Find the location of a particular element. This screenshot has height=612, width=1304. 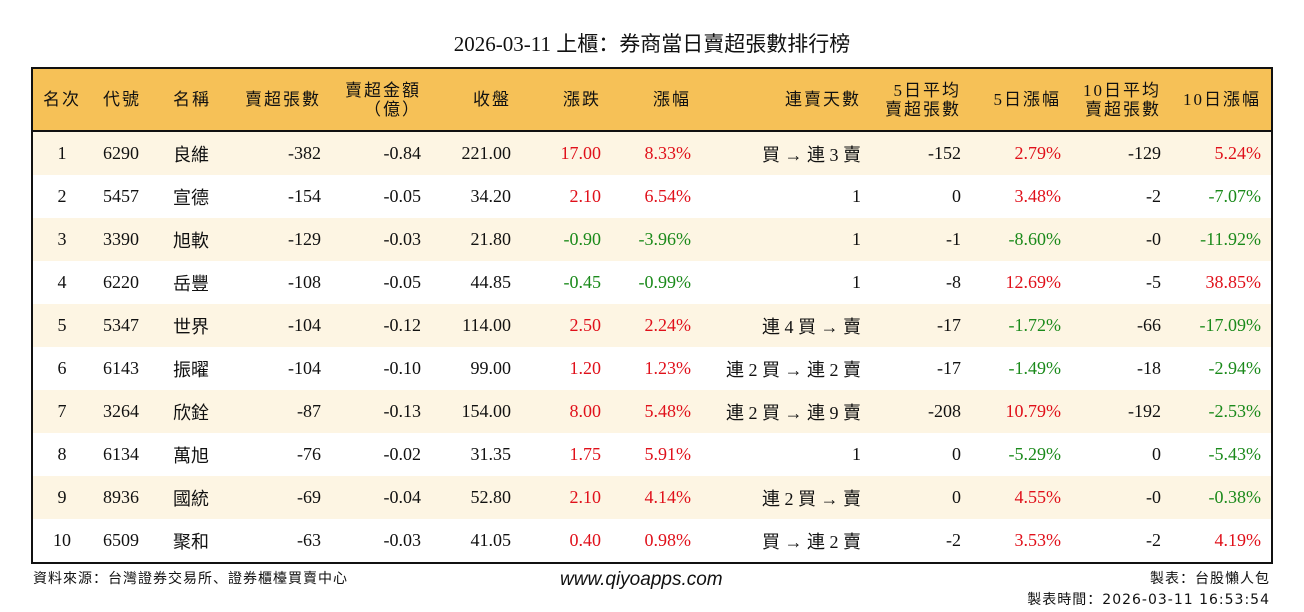

maker-credit: 製表：台股懶人包 is located at coordinates (1210, 579).